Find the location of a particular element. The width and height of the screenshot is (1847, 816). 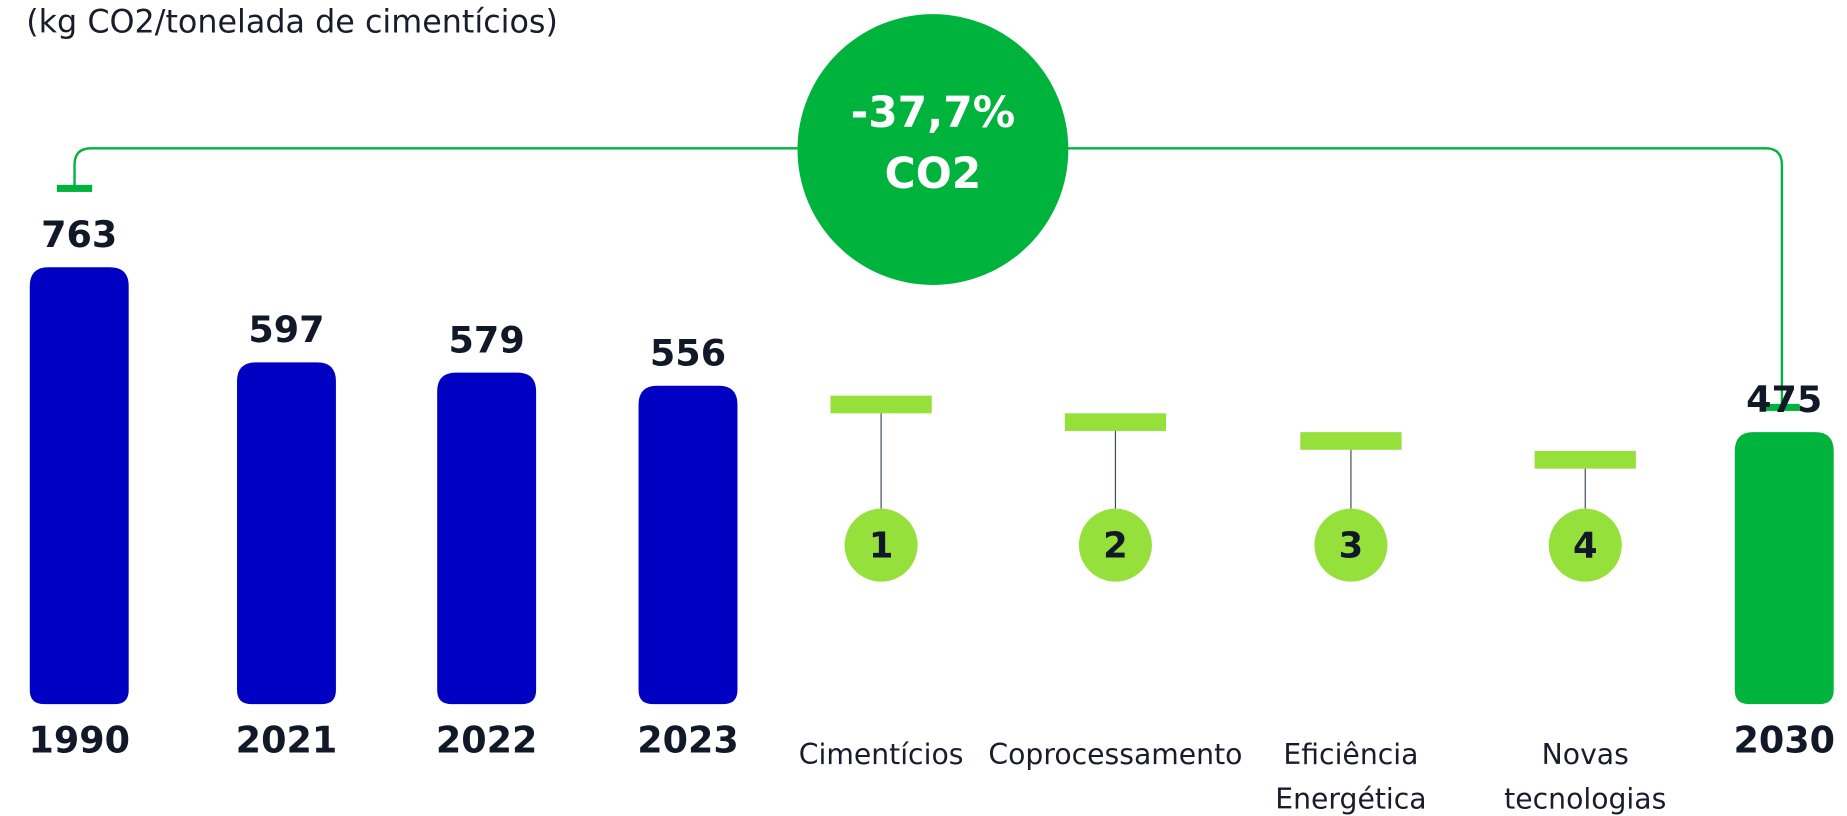

lever-label: Novas is located at coordinates (1585, 754).